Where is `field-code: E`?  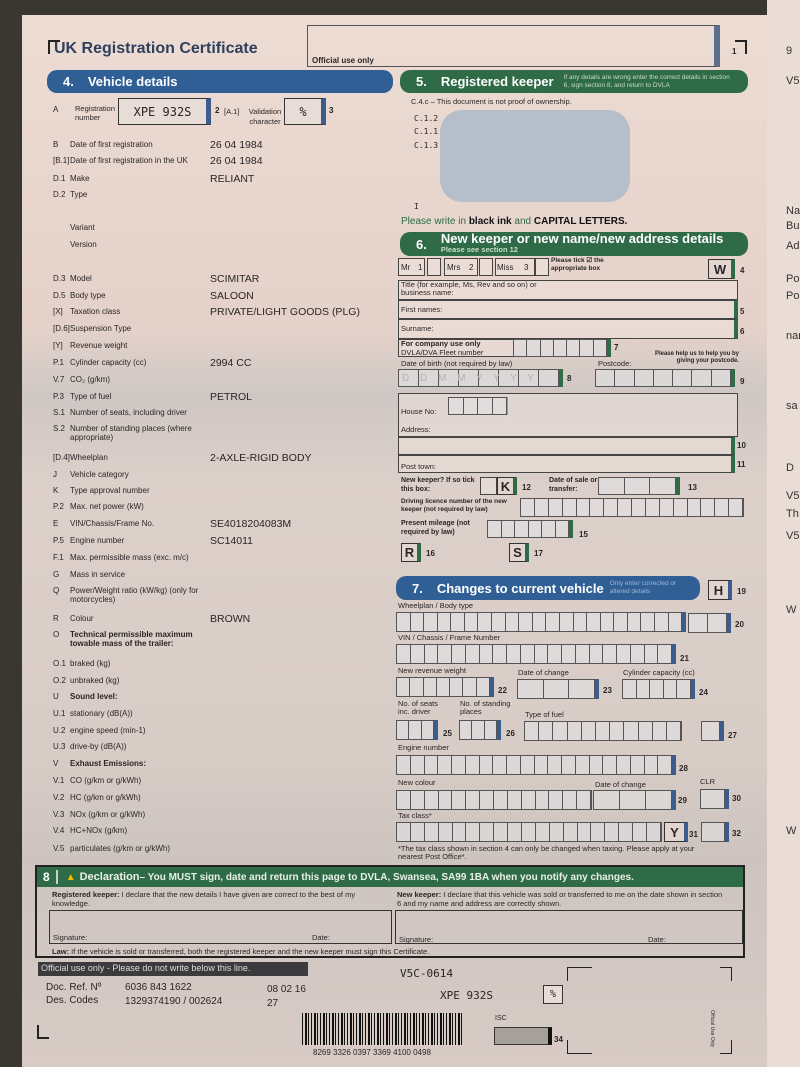
field-code: E is located at coordinates (56, 523).